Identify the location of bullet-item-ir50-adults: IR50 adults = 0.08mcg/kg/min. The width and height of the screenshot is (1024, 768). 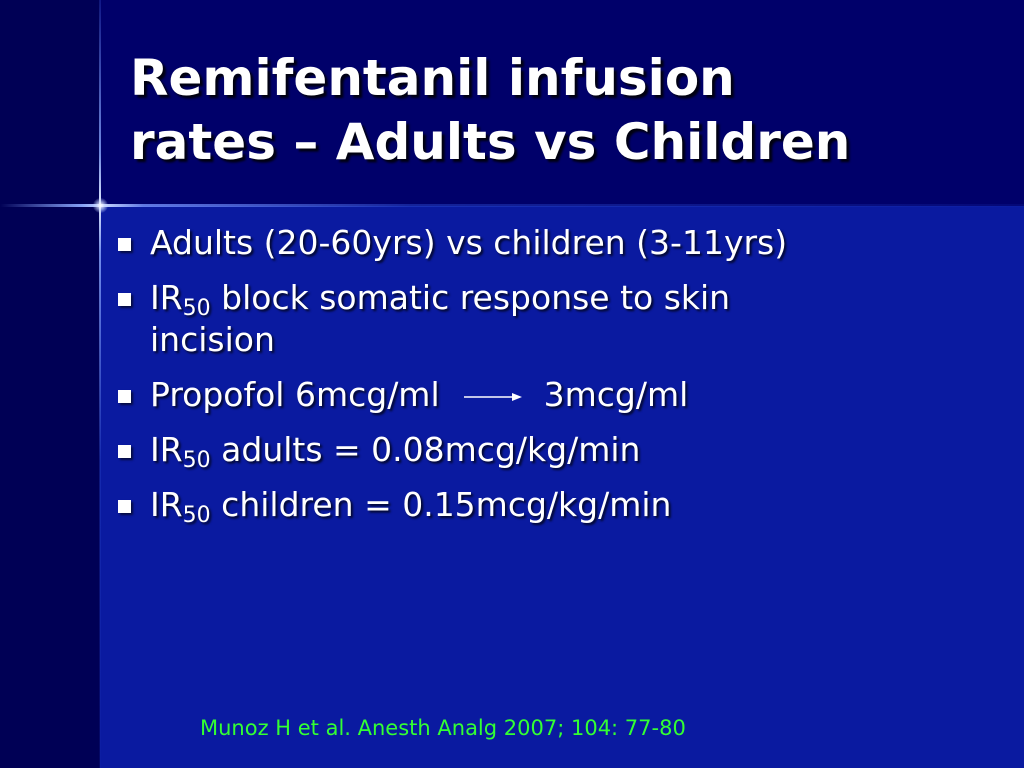
(556, 451).